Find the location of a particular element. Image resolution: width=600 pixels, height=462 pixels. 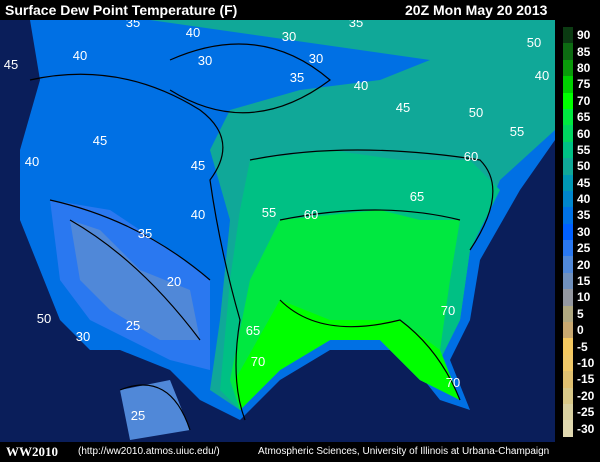

legend-entry: 15 is located at coordinates (581, 281).